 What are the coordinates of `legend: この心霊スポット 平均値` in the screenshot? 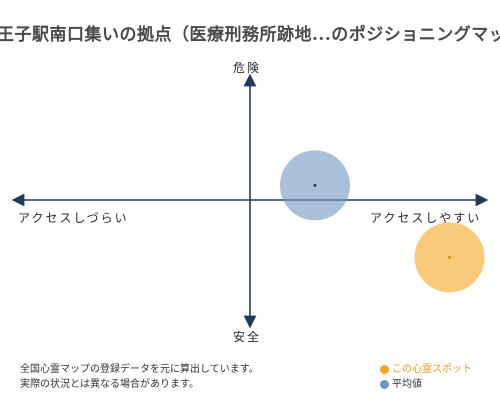 It's located at (426, 377).